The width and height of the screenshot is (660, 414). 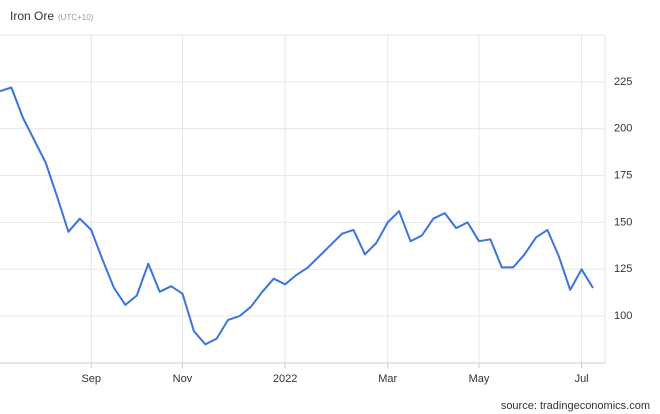 I want to click on x-tick-label: Jul, so click(x=582, y=379).